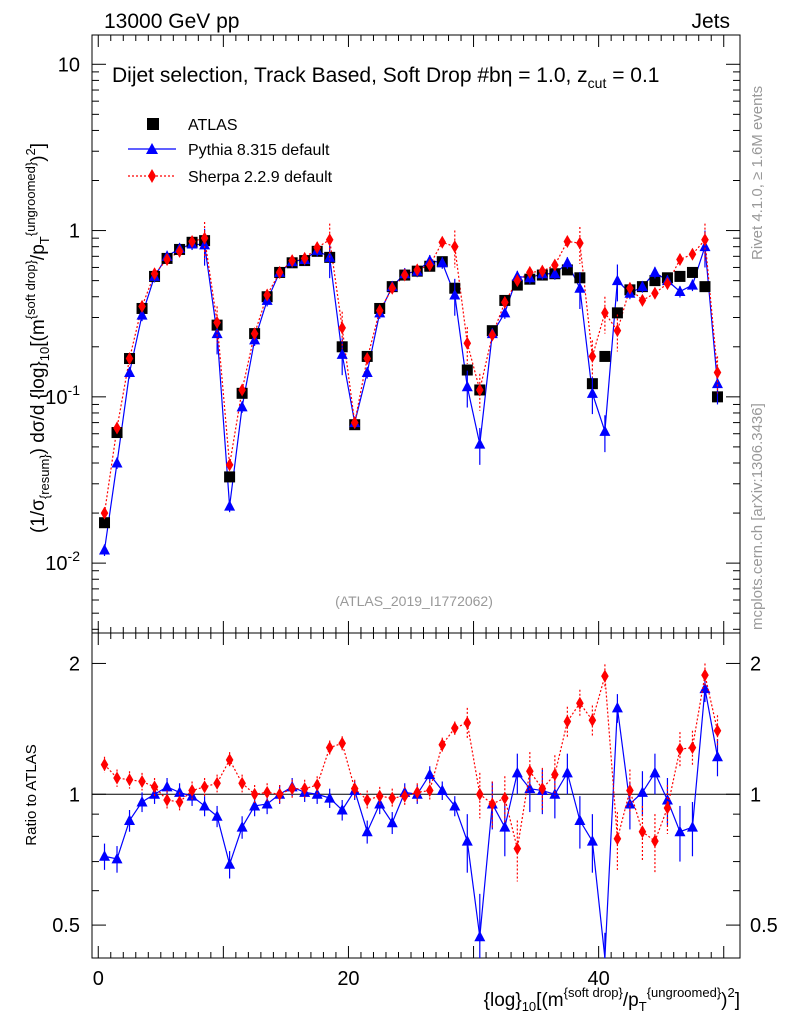 The height and width of the screenshot is (1024, 786). What do you see at coordinates (74, 795) in the screenshot?
I see `ratio-tick-label: 1` at bounding box center [74, 795].